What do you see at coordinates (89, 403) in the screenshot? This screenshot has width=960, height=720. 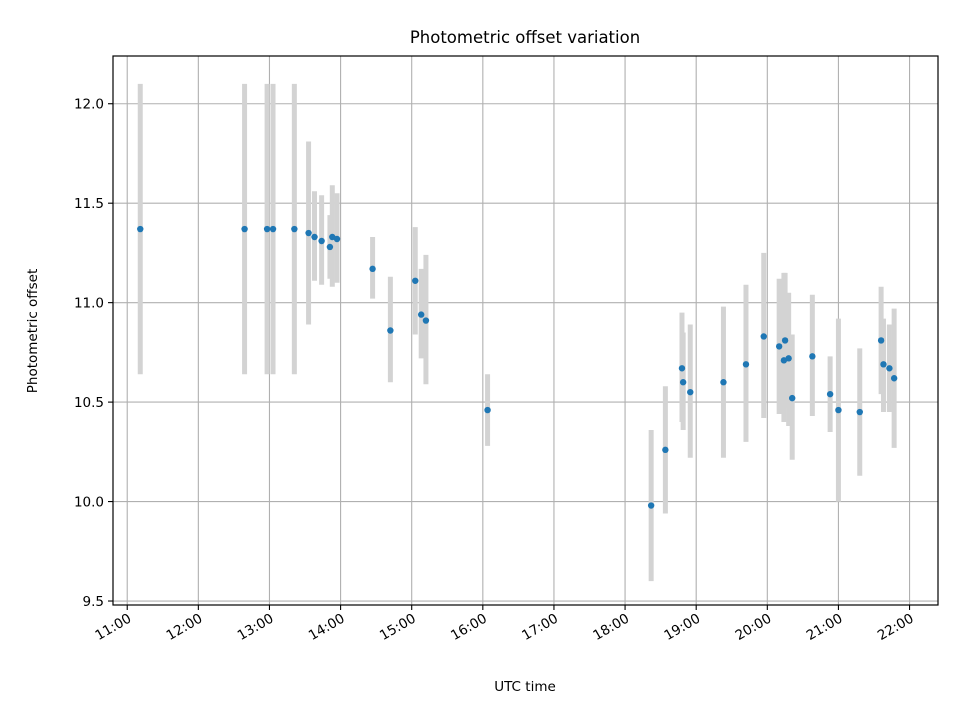 I see `y-tick-label: 10.5` at bounding box center [89, 403].